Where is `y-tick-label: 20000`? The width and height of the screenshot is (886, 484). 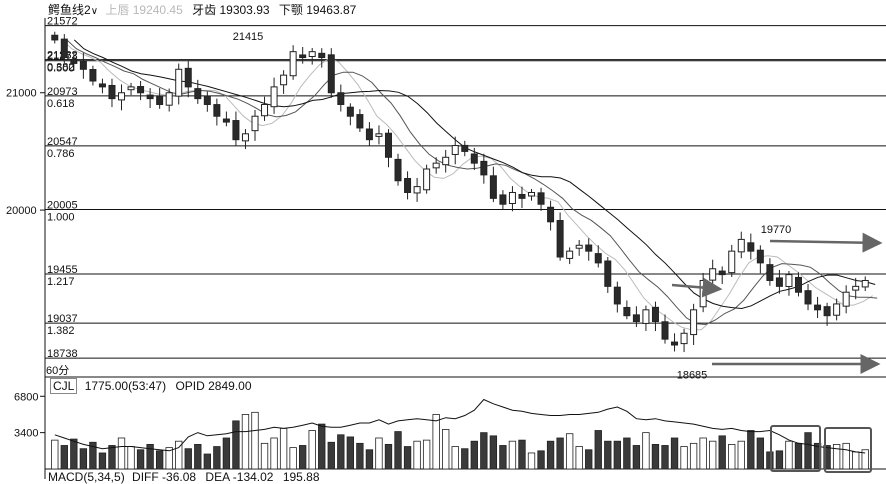
y-tick-label: 20000 is located at coordinates (21, 211).